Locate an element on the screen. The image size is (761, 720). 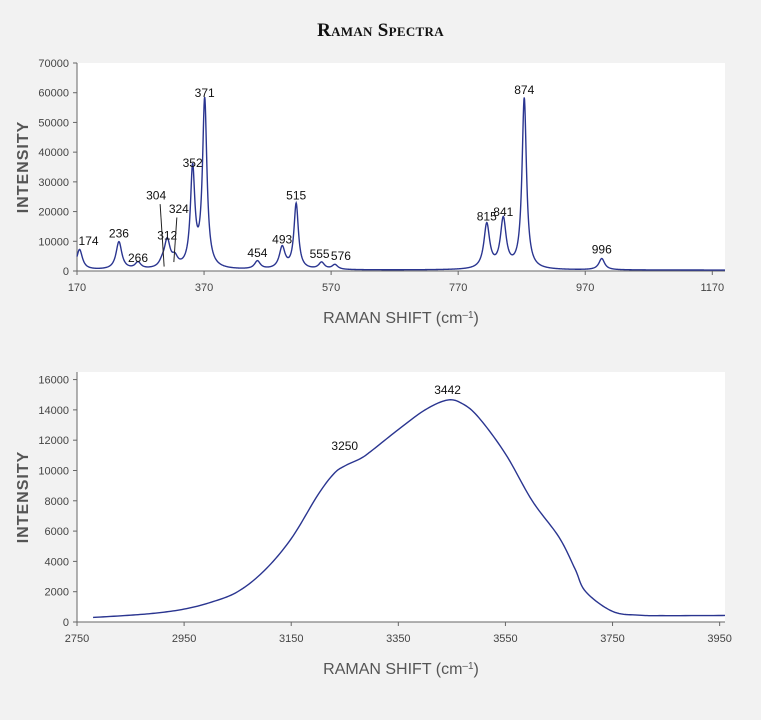
peak-label: 3250 is located at coordinates (344, 446).